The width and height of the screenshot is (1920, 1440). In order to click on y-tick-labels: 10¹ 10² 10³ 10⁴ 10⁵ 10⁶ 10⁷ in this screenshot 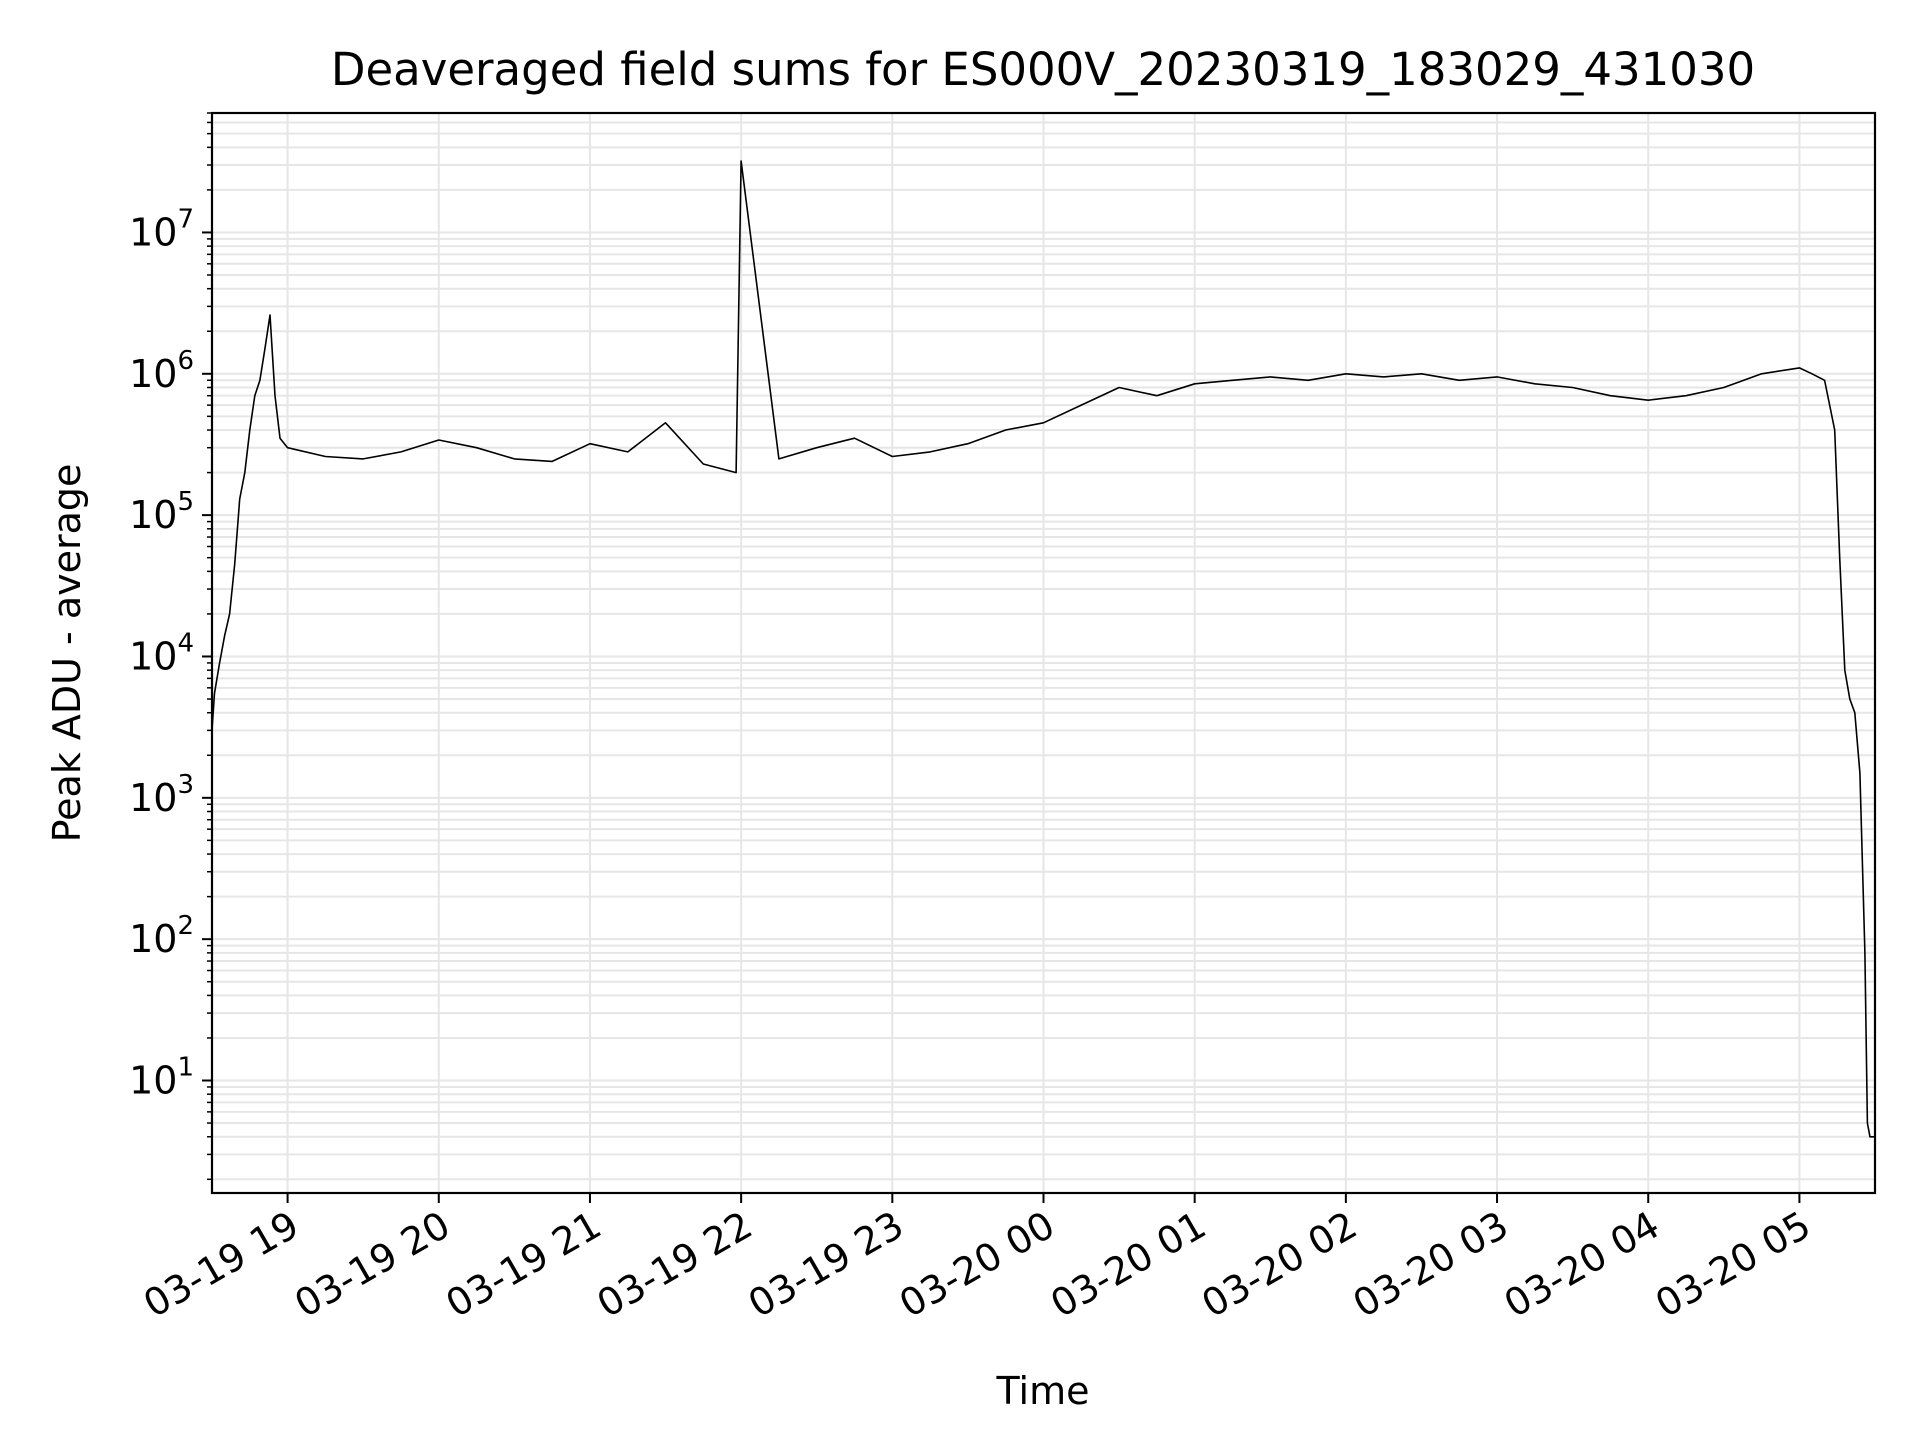, I will do `click(161, 653)`.